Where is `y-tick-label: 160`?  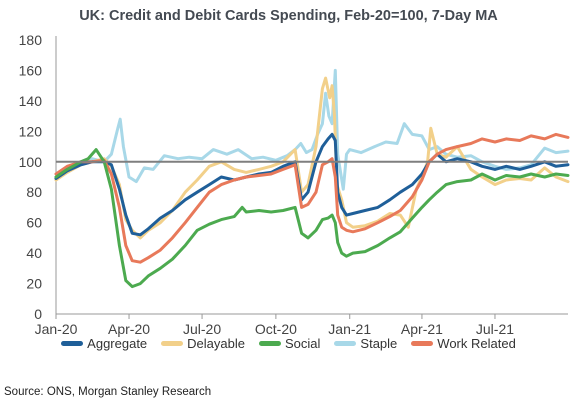
y-tick-label: 160 is located at coordinates (31, 70).